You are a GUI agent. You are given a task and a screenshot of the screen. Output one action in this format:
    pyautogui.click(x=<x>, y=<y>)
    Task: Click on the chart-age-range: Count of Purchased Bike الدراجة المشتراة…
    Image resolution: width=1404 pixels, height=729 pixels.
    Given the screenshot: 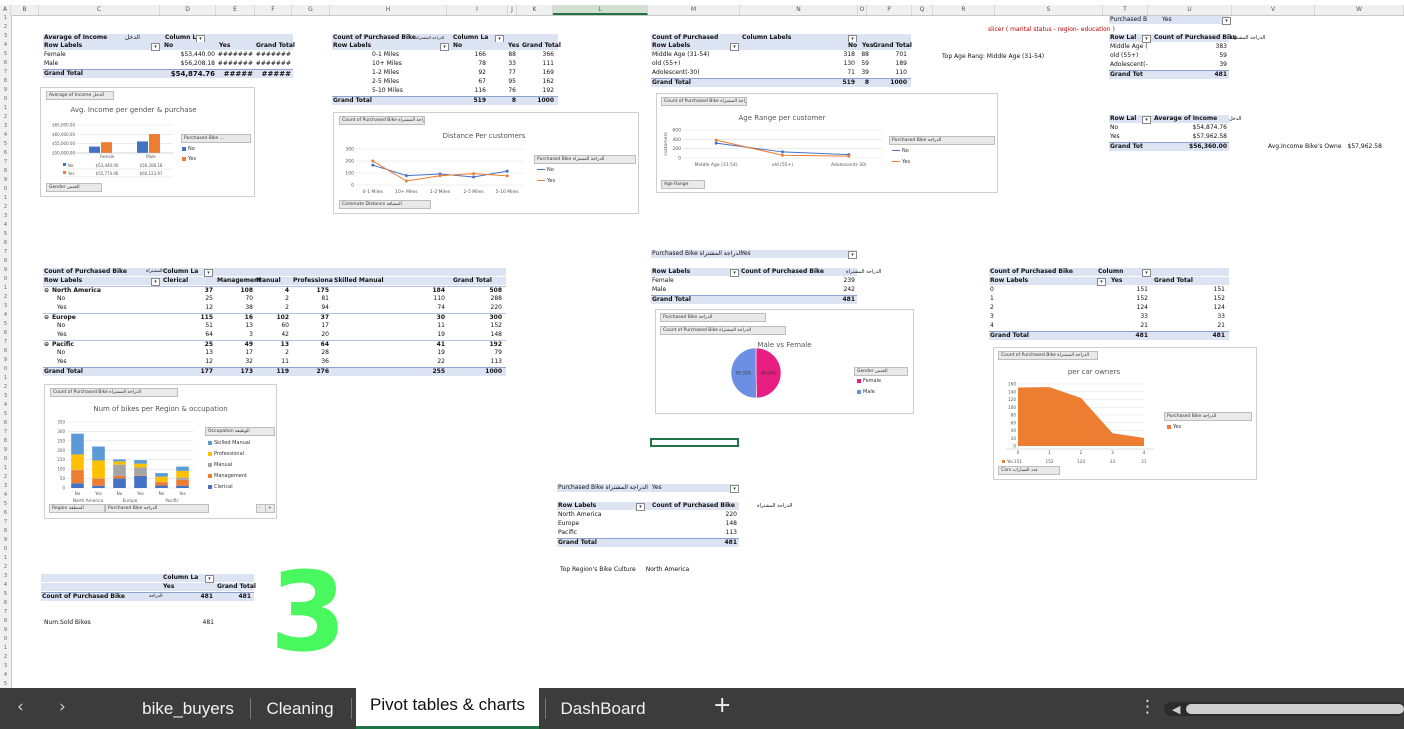 What is the action you would take?
    pyautogui.click(x=827, y=143)
    